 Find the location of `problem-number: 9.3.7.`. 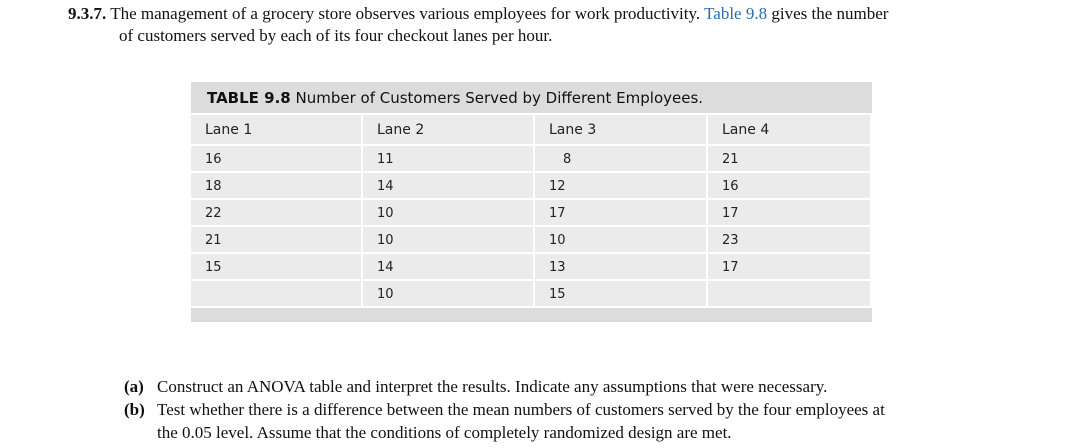

problem-number: 9.3.7. is located at coordinates (87, 13).